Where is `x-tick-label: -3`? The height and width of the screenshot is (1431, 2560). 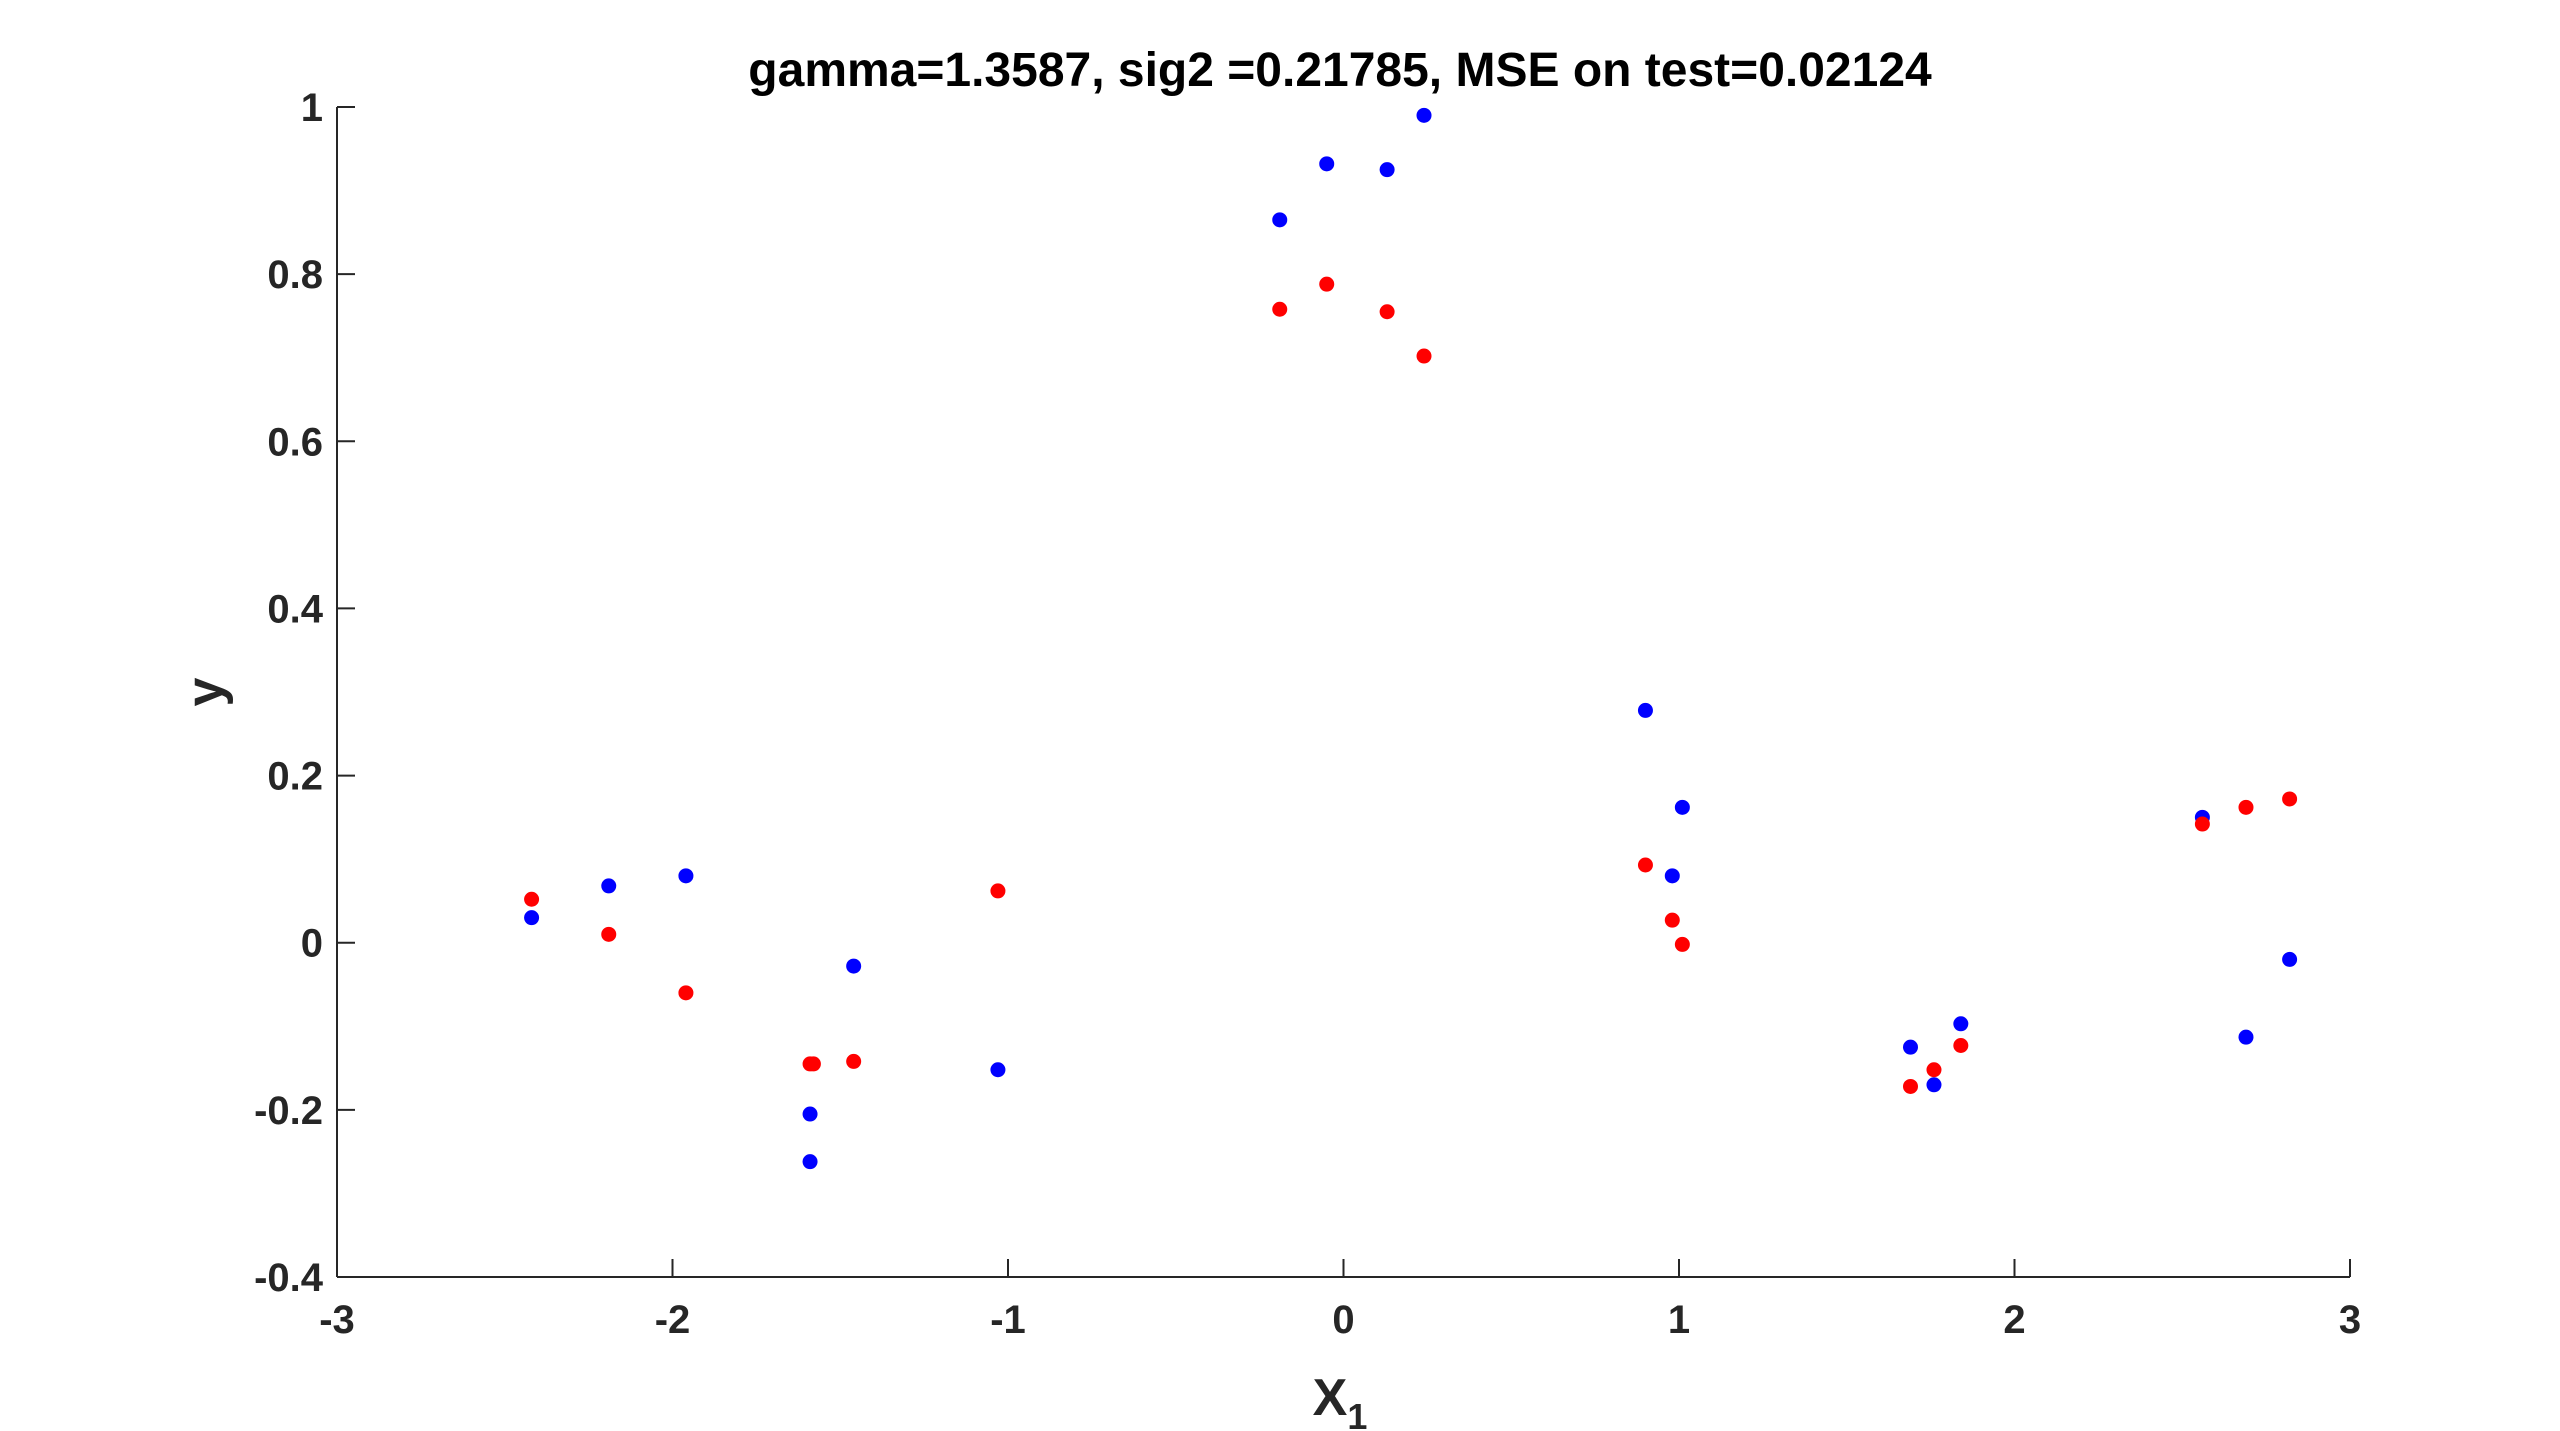 x-tick-label: -3 is located at coordinates (337, 1320).